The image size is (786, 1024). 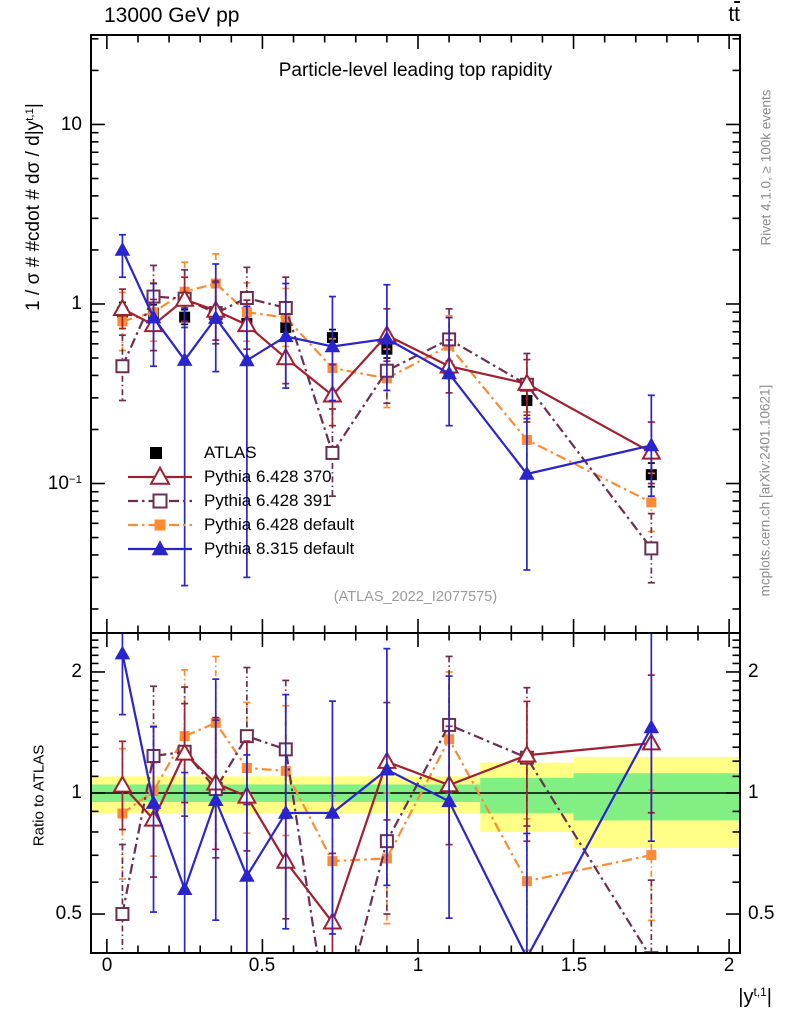 What do you see at coordinates (753, 671) in the screenshot?
I see `ratio-y-tick-2-right: 2` at bounding box center [753, 671].